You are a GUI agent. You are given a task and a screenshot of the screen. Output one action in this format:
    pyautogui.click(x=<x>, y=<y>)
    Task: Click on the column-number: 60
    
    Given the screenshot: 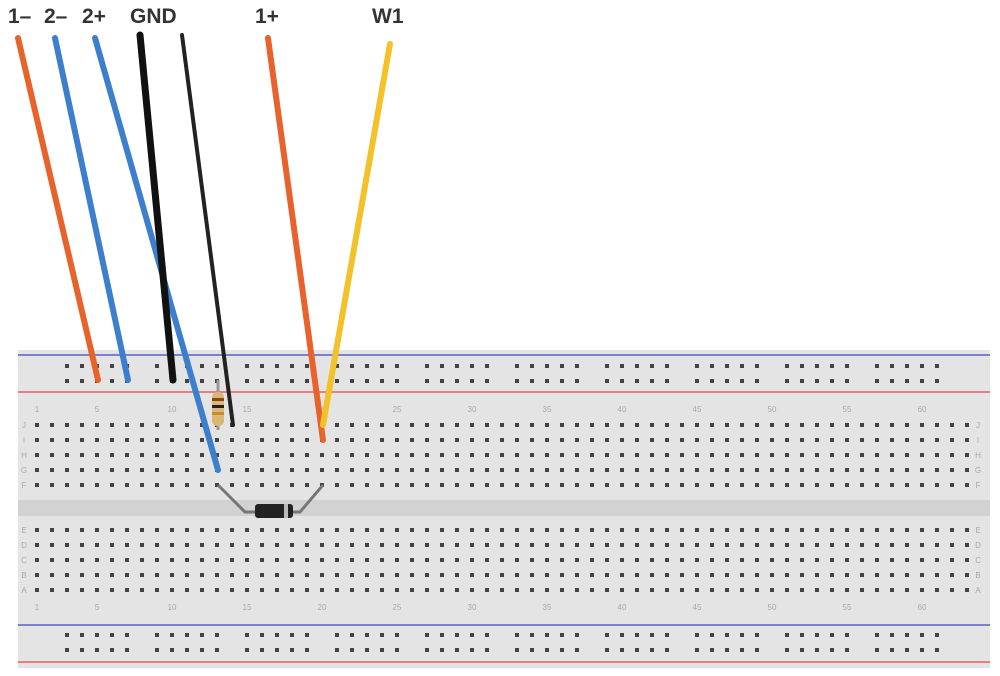 What is the action you would take?
    pyautogui.click(x=922, y=409)
    